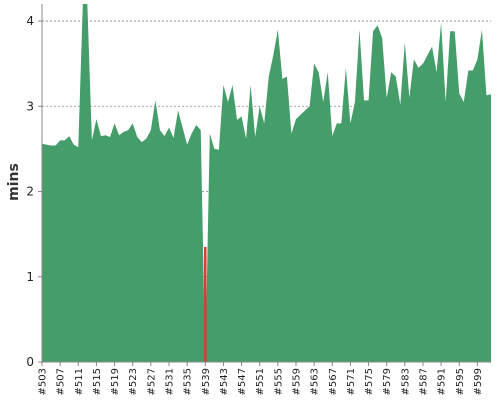 This screenshot has width=500, height=400. Describe the element at coordinates (369, 381) in the screenshot. I see `x-tick-label: #575` at that location.